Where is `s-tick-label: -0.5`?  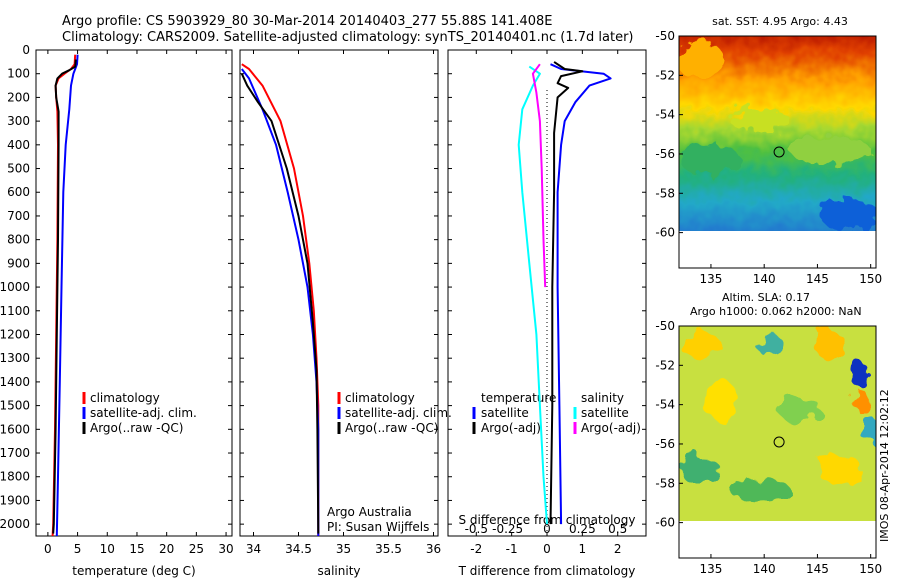
s-tick-label: -0.5 is located at coordinates (476, 529).